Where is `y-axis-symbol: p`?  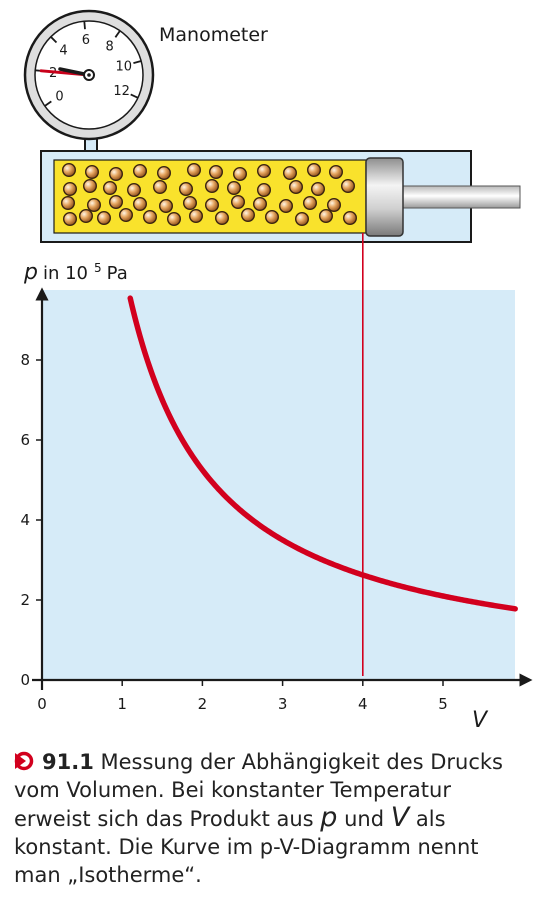 y-axis-symbol: p is located at coordinates (30, 272).